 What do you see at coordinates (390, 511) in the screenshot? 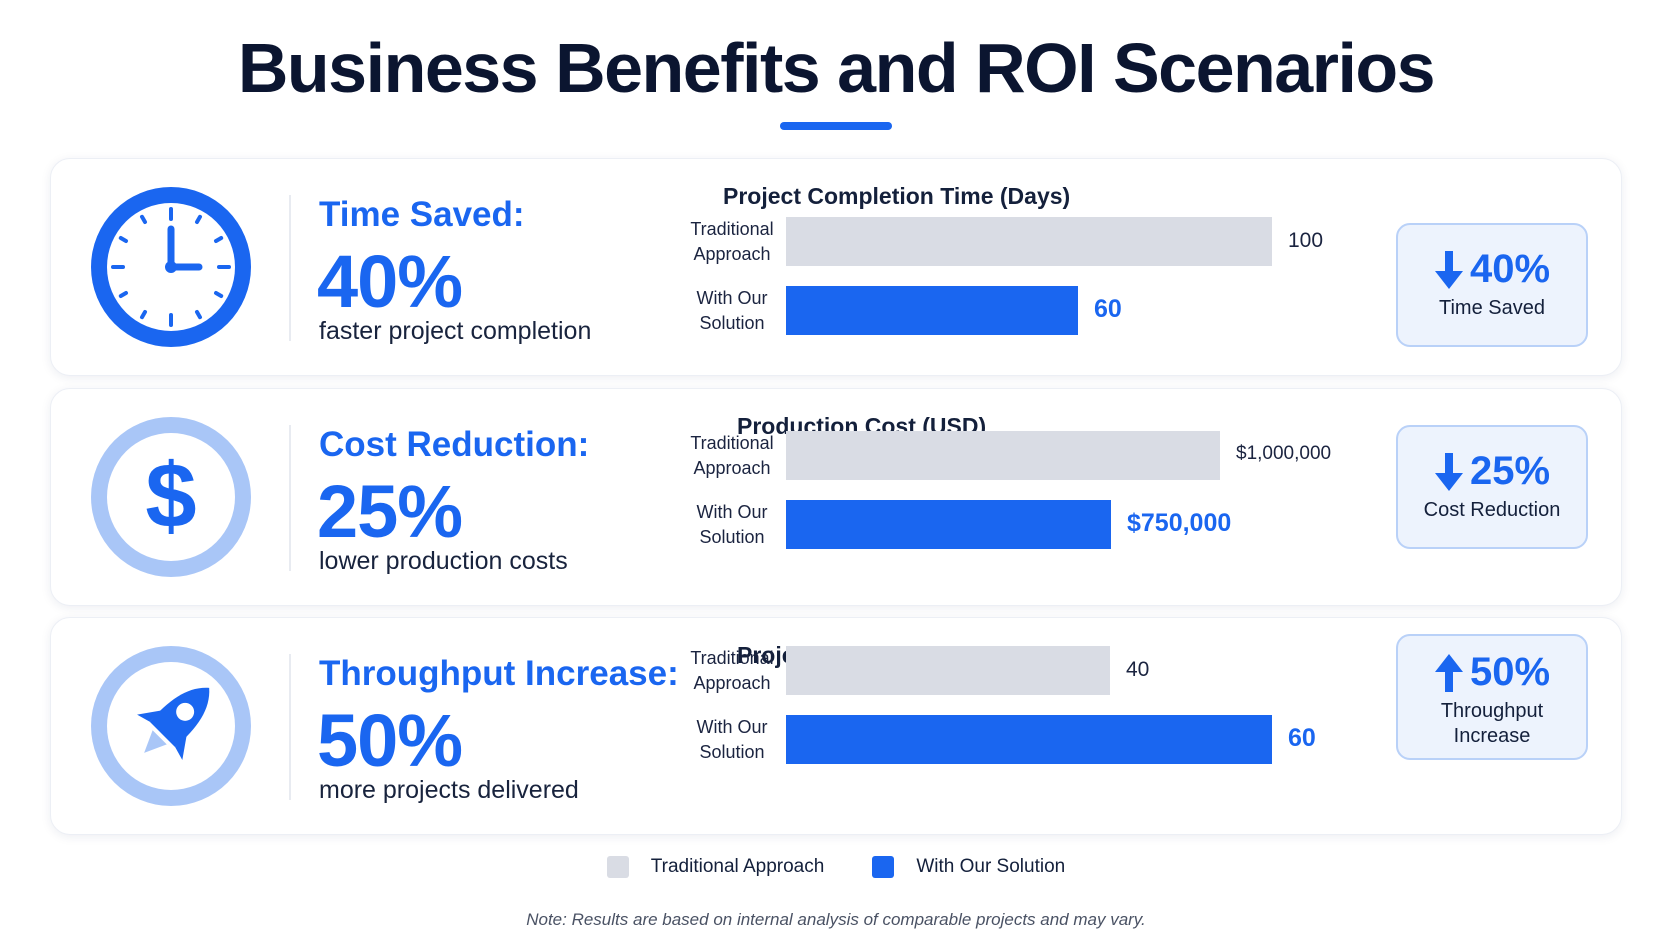
I see `metric-value: 25%` at bounding box center [390, 511].